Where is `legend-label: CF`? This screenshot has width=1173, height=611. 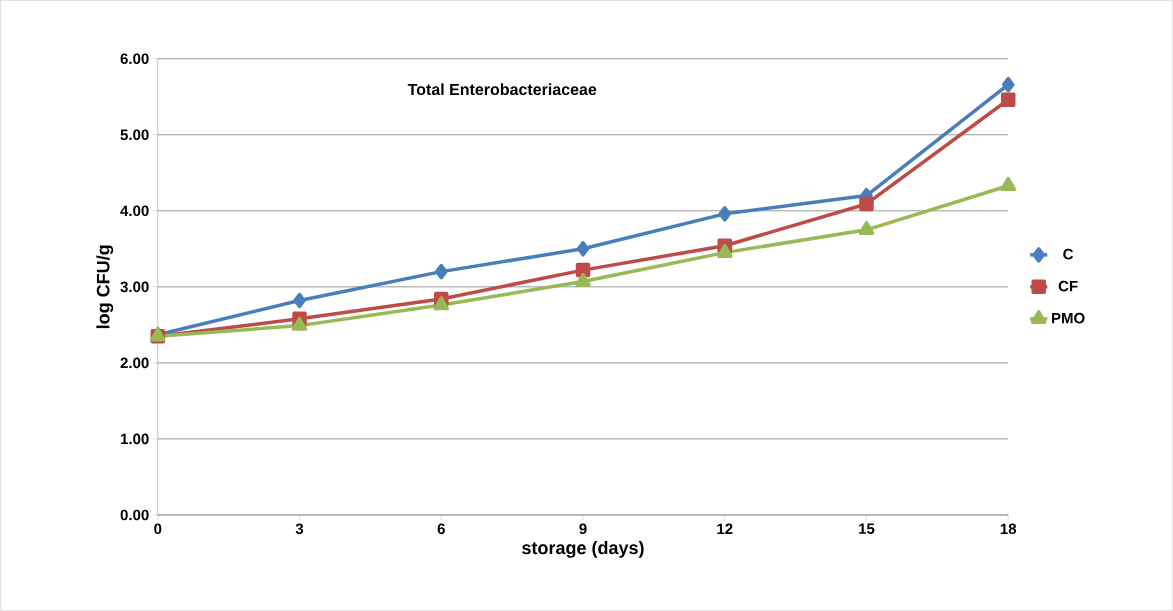 legend-label: CF is located at coordinates (1068, 286).